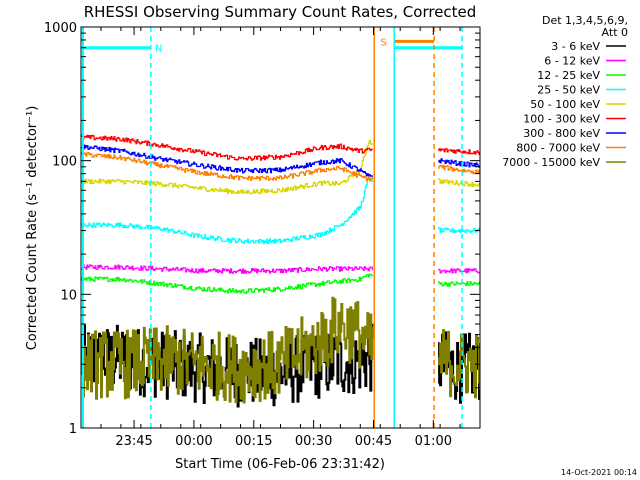  Describe the element at coordinates (313, 441) in the screenshot. I see `x-tick-label-3: 00:30` at that location.